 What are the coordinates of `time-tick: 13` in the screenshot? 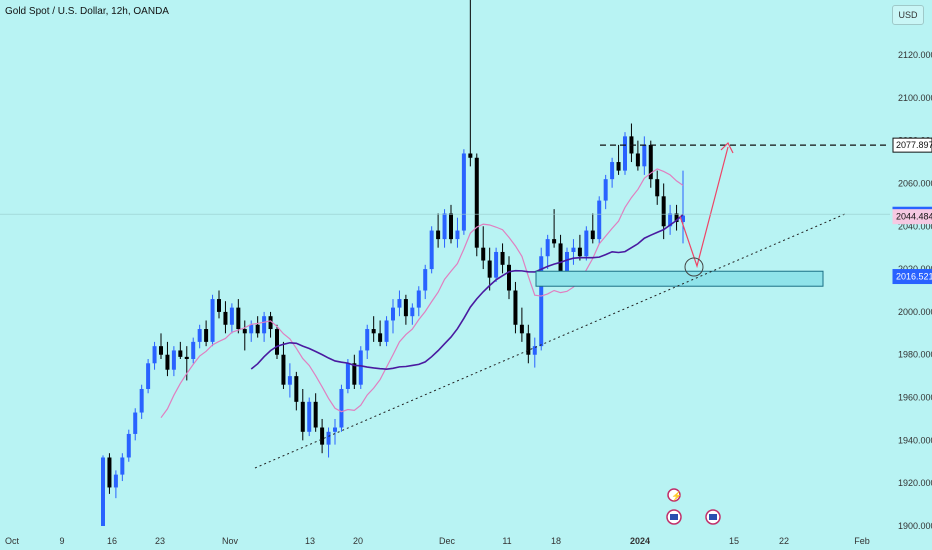 It's located at (310, 541).